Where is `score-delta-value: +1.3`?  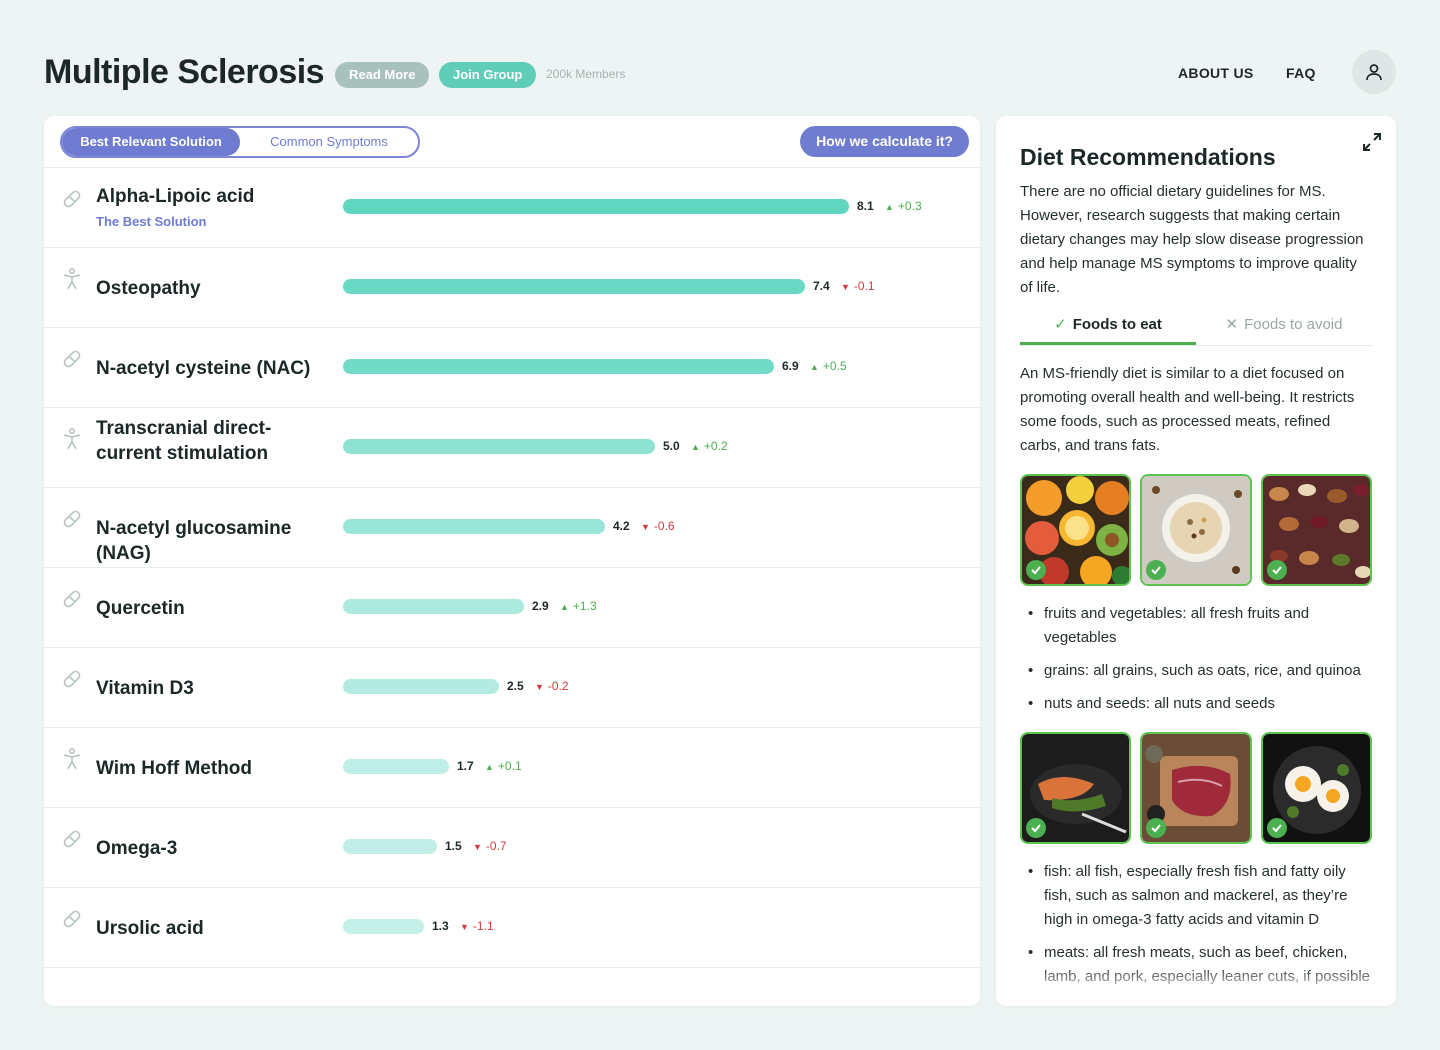
score-delta-value: +1.3 is located at coordinates (584, 606).